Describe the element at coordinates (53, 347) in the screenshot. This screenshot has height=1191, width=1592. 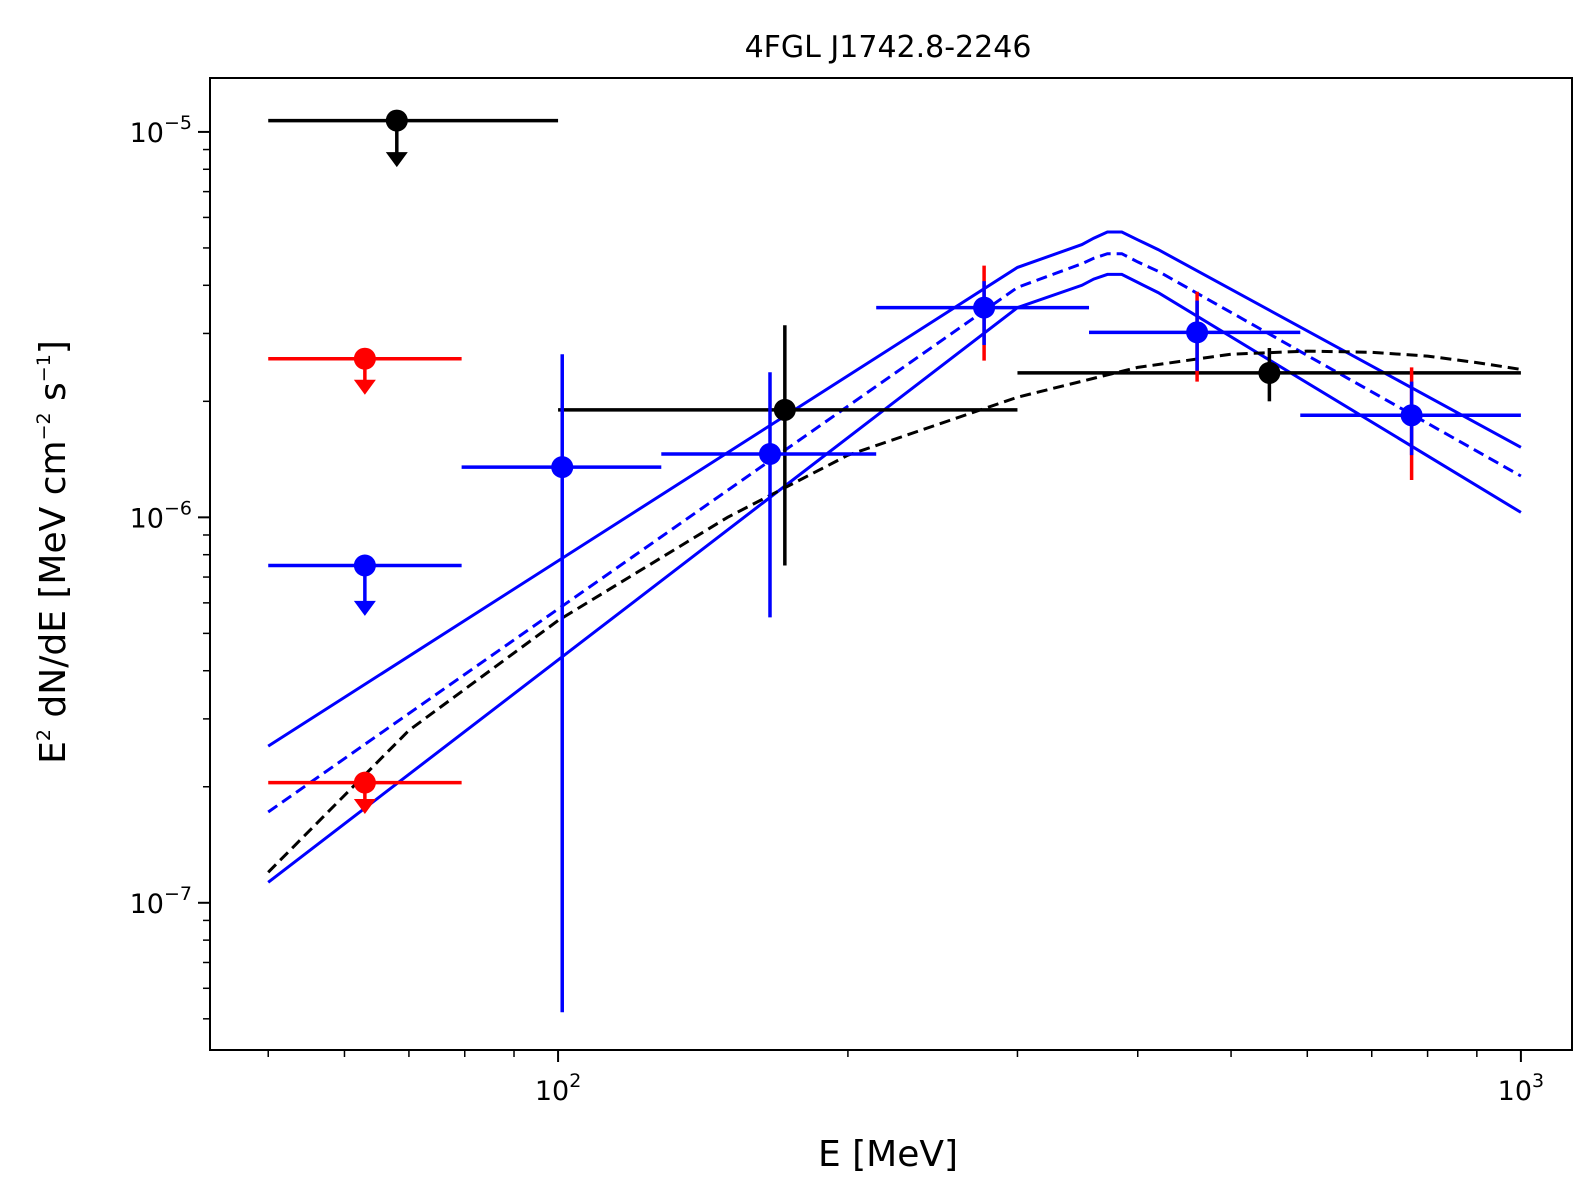
I see `y-axis-label-close: ]` at that location.